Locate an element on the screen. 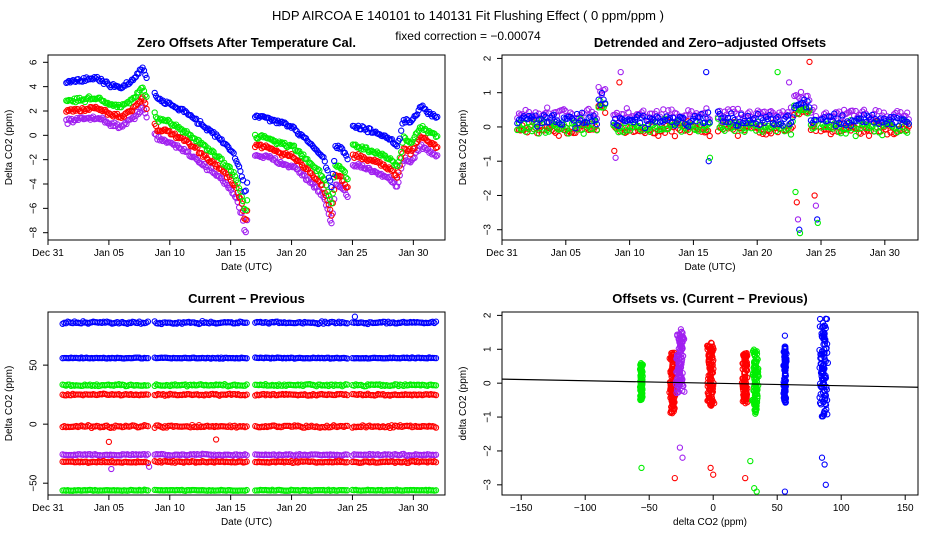  x-tick-label: Jan 20 is located at coordinates (292, 253).